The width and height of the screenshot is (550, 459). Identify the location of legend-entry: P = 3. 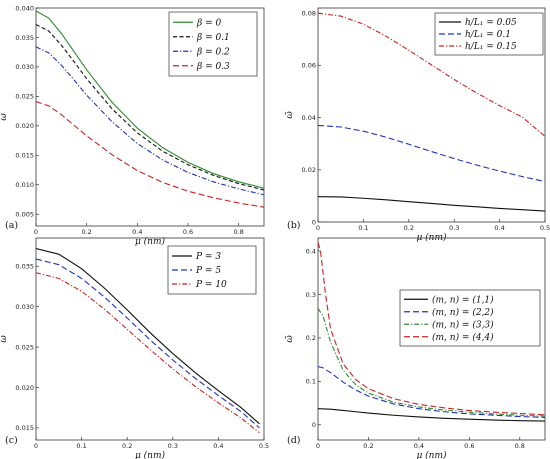
(208, 257).